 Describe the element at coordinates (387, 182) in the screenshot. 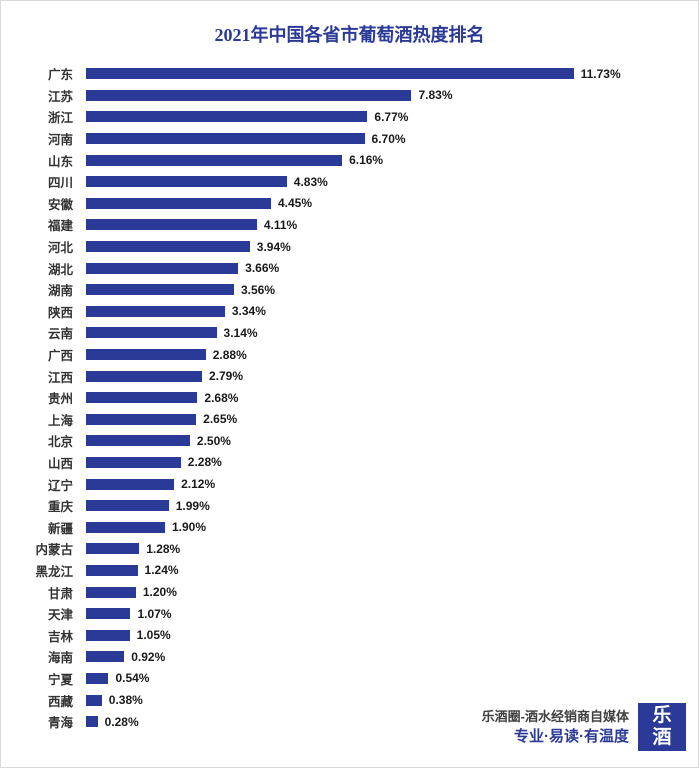

I see `bar-track: 4.83%` at that location.